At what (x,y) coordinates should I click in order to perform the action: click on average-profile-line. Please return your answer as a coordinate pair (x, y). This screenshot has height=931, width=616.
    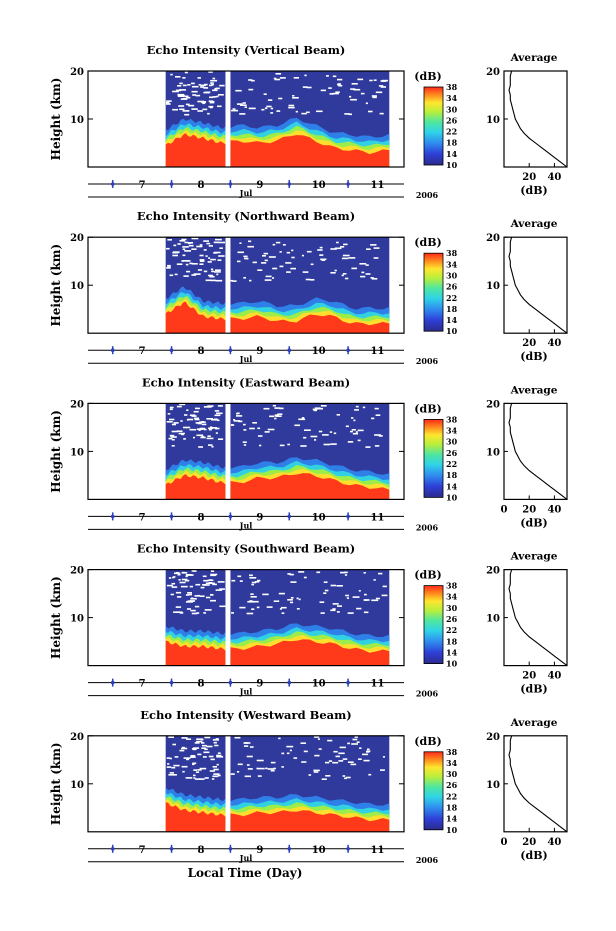
    Looking at the image, I should click on (538, 119).